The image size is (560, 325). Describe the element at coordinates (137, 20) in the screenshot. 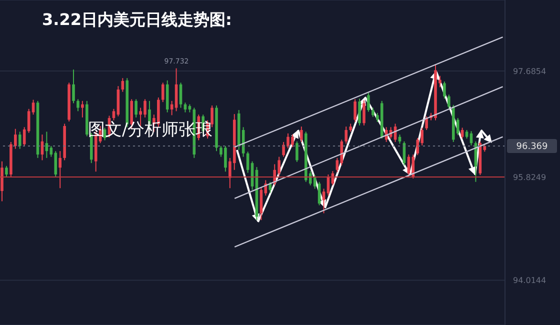

I see `text: 3.22日内美元日线走势图:` at that location.